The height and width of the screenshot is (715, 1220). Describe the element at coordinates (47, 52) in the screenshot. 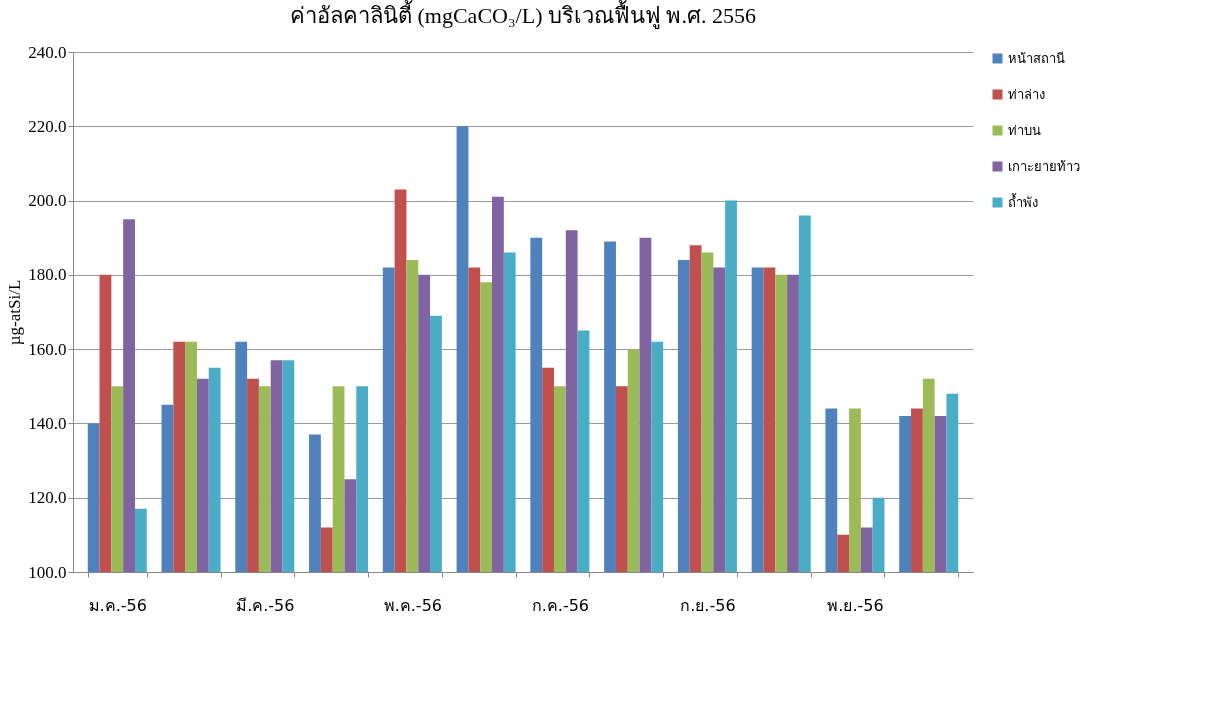

I see `y-tick-label: 240.0` at that location.